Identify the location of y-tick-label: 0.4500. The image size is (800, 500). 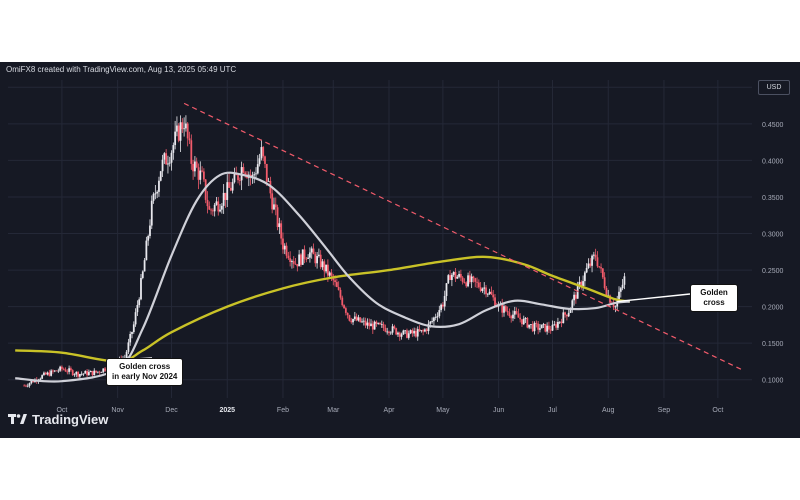
(773, 125).